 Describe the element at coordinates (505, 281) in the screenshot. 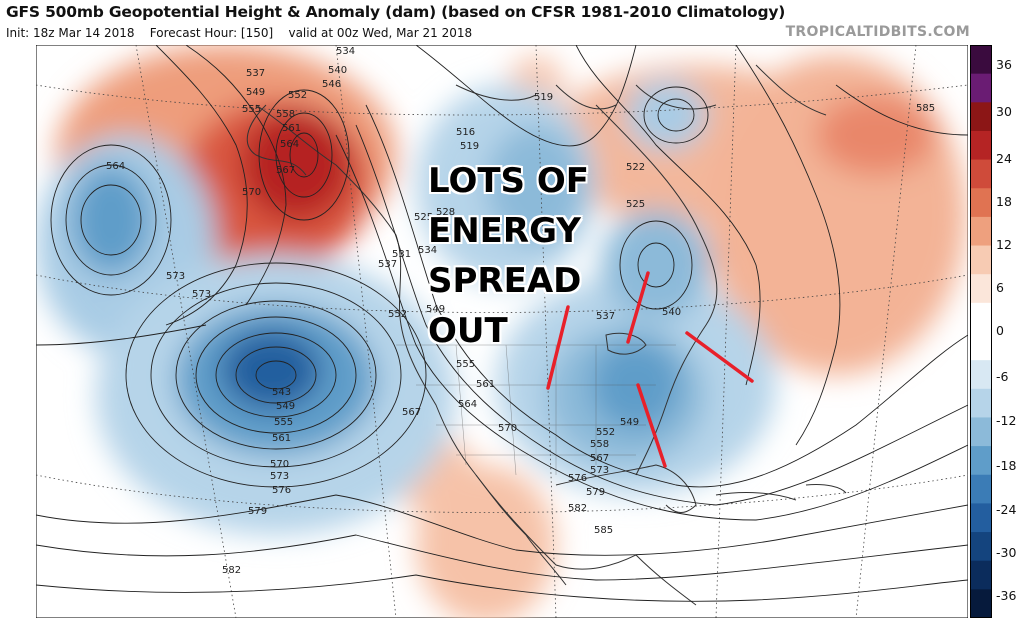

I see `annotation-line: SPREAD` at that location.